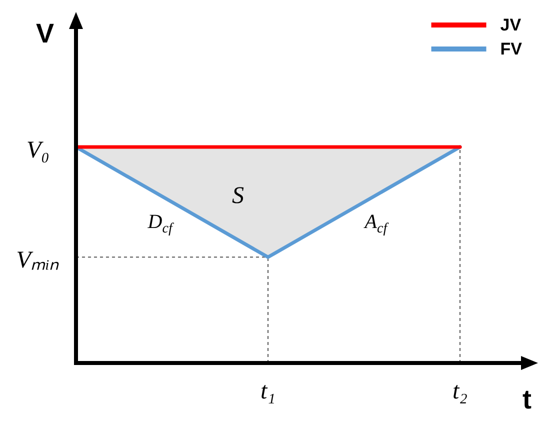 The height and width of the screenshot is (422, 550). I want to click on legend-label: JV, so click(511, 25).